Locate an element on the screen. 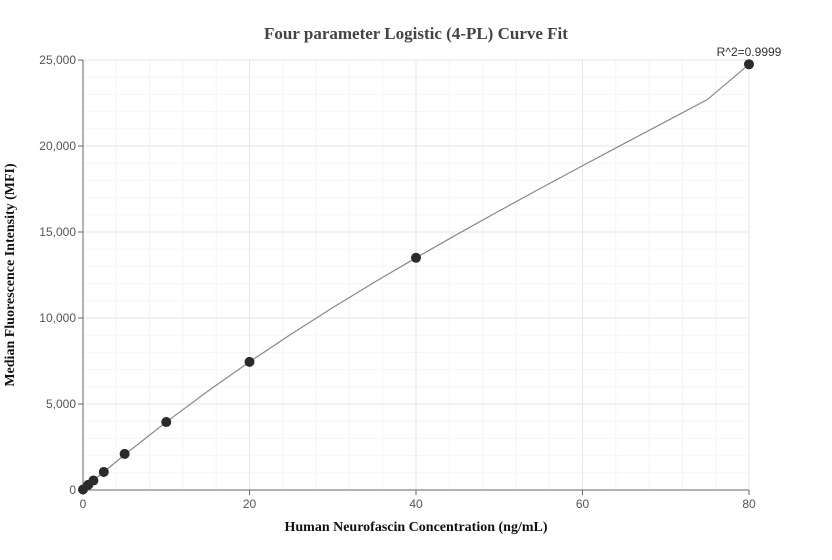 The width and height of the screenshot is (832, 560). y-tick-label: 25,000 is located at coordinates (57, 60).